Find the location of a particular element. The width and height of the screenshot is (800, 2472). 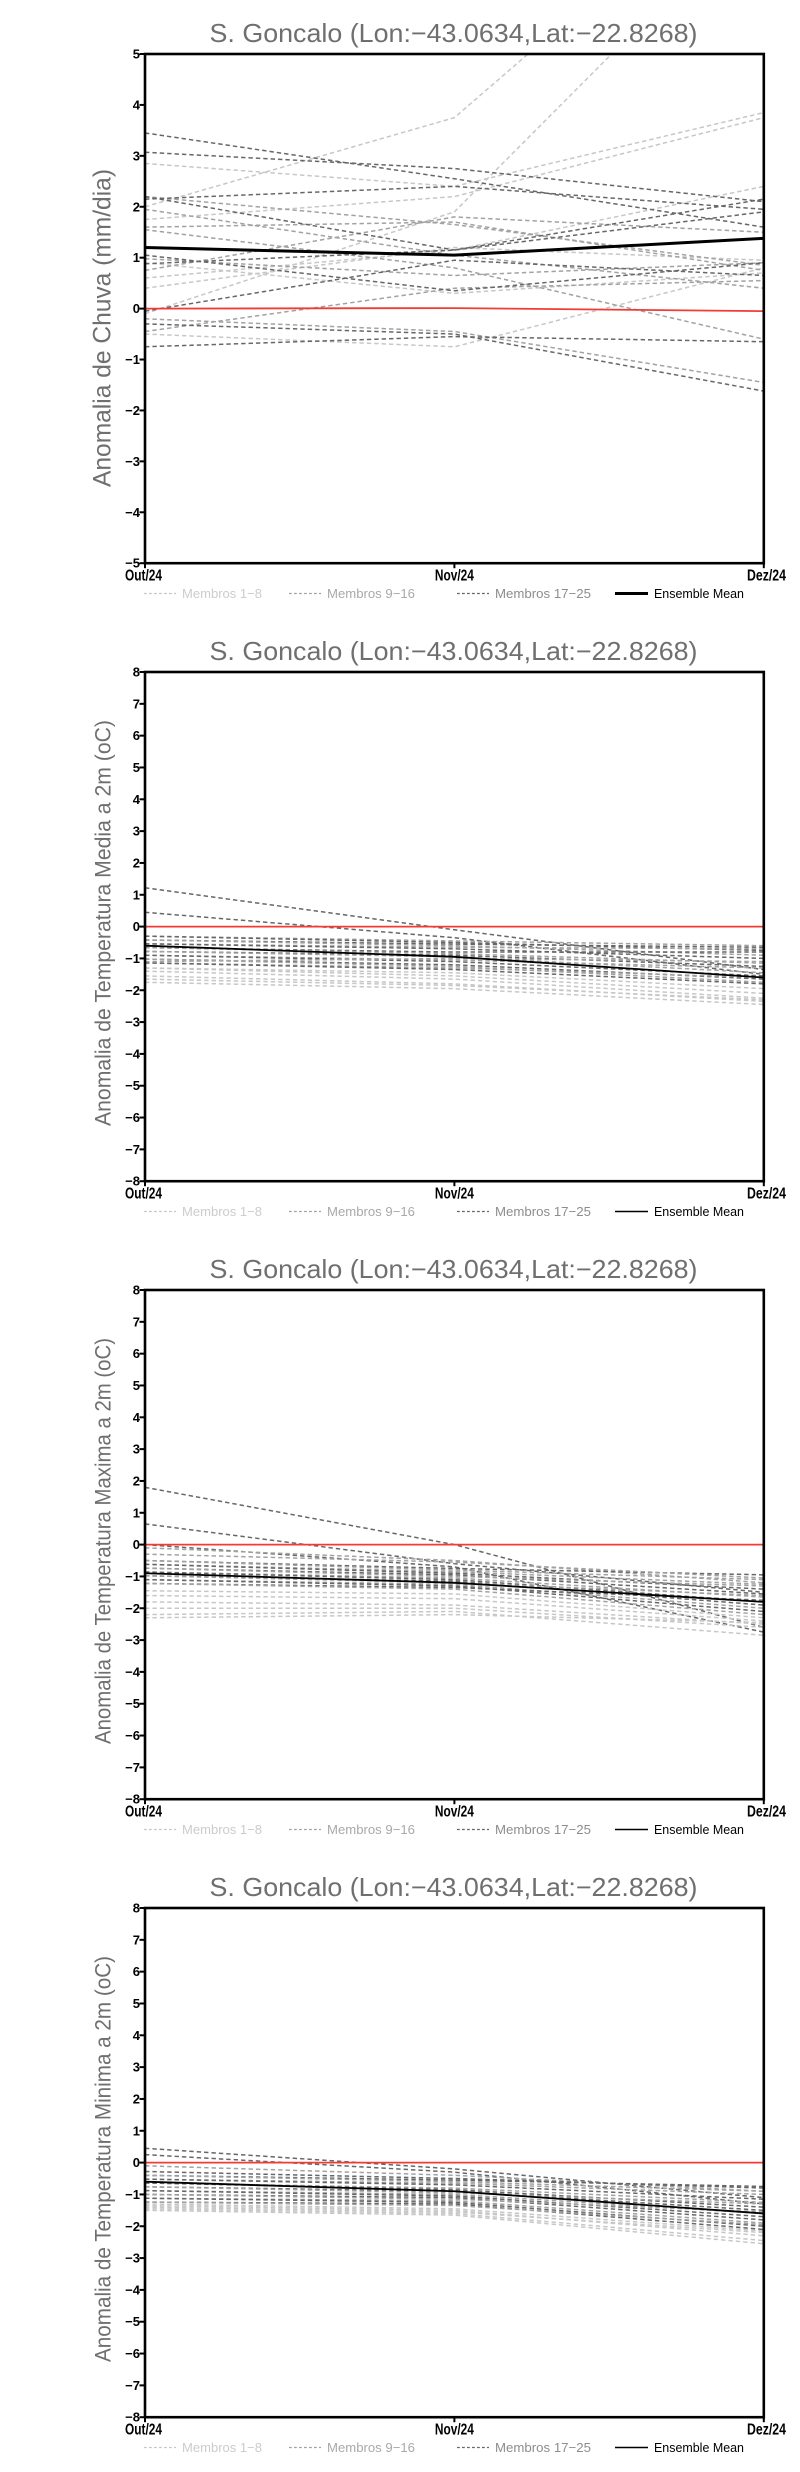

svg-text:Anomalia de Temperatura Minima: Anomalia de Temperatura Minima a 2m (oC) is located at coordinates (103, 2159).